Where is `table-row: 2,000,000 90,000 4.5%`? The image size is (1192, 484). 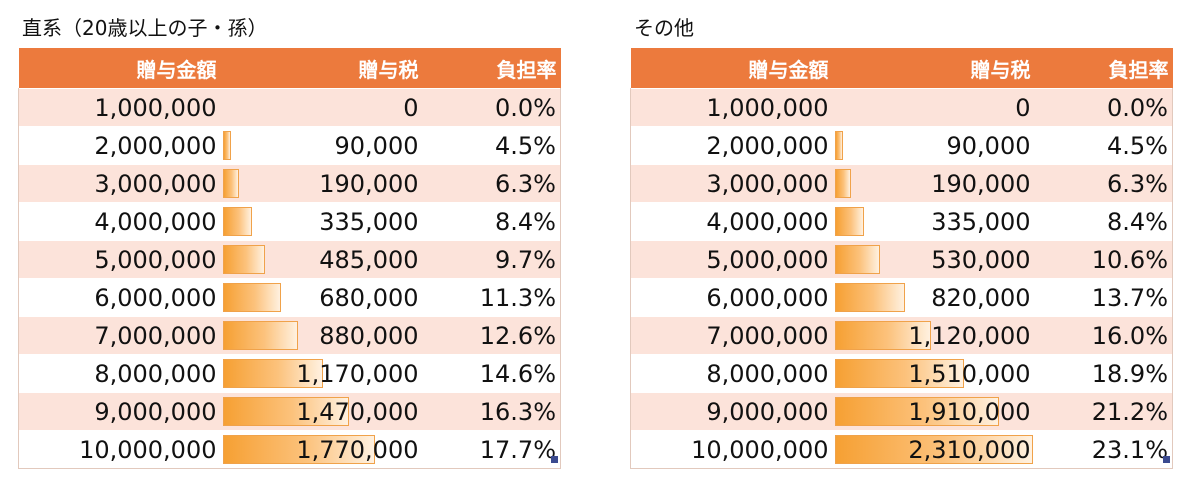 table-row: 2,000,000 90,000 4.5% is located at coordinates (289, 145).